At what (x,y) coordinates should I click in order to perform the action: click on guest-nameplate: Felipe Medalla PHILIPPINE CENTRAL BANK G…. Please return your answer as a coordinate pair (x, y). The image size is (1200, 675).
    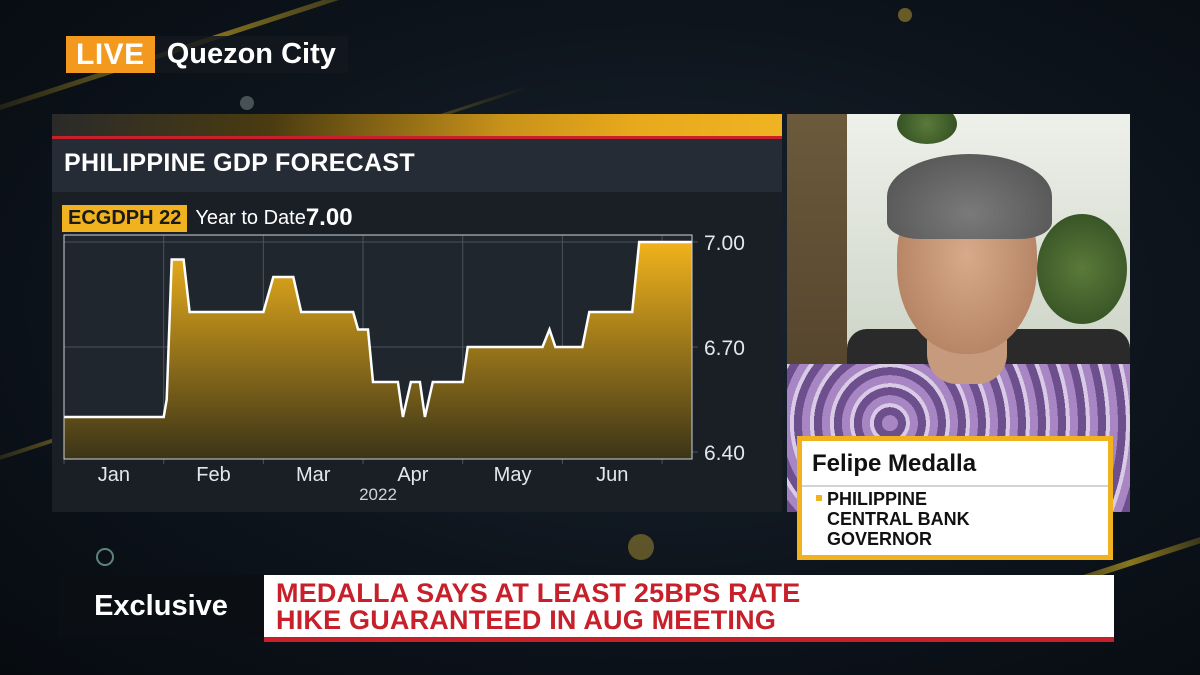
    Looking at the image, I should click on (955, 498).